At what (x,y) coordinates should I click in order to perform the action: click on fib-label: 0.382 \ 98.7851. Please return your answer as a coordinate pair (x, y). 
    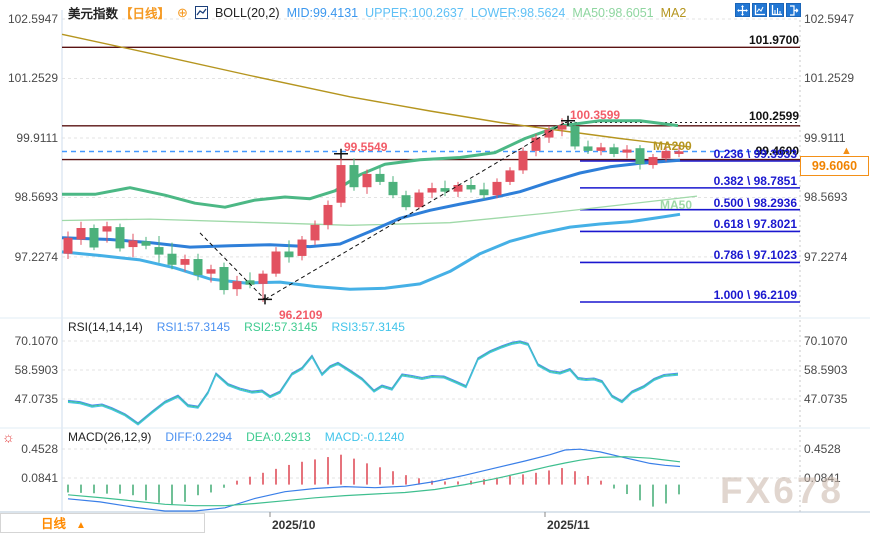
    Looking at the image, I should click on (755, 180).